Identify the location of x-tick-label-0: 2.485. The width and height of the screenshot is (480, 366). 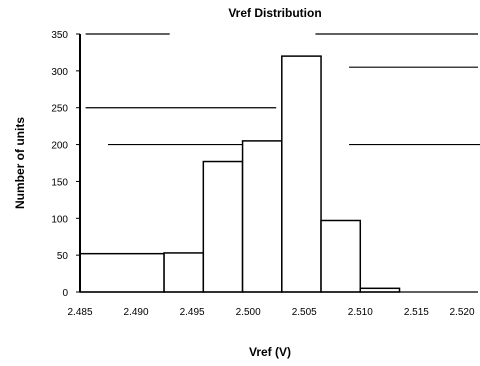
(79, 312).